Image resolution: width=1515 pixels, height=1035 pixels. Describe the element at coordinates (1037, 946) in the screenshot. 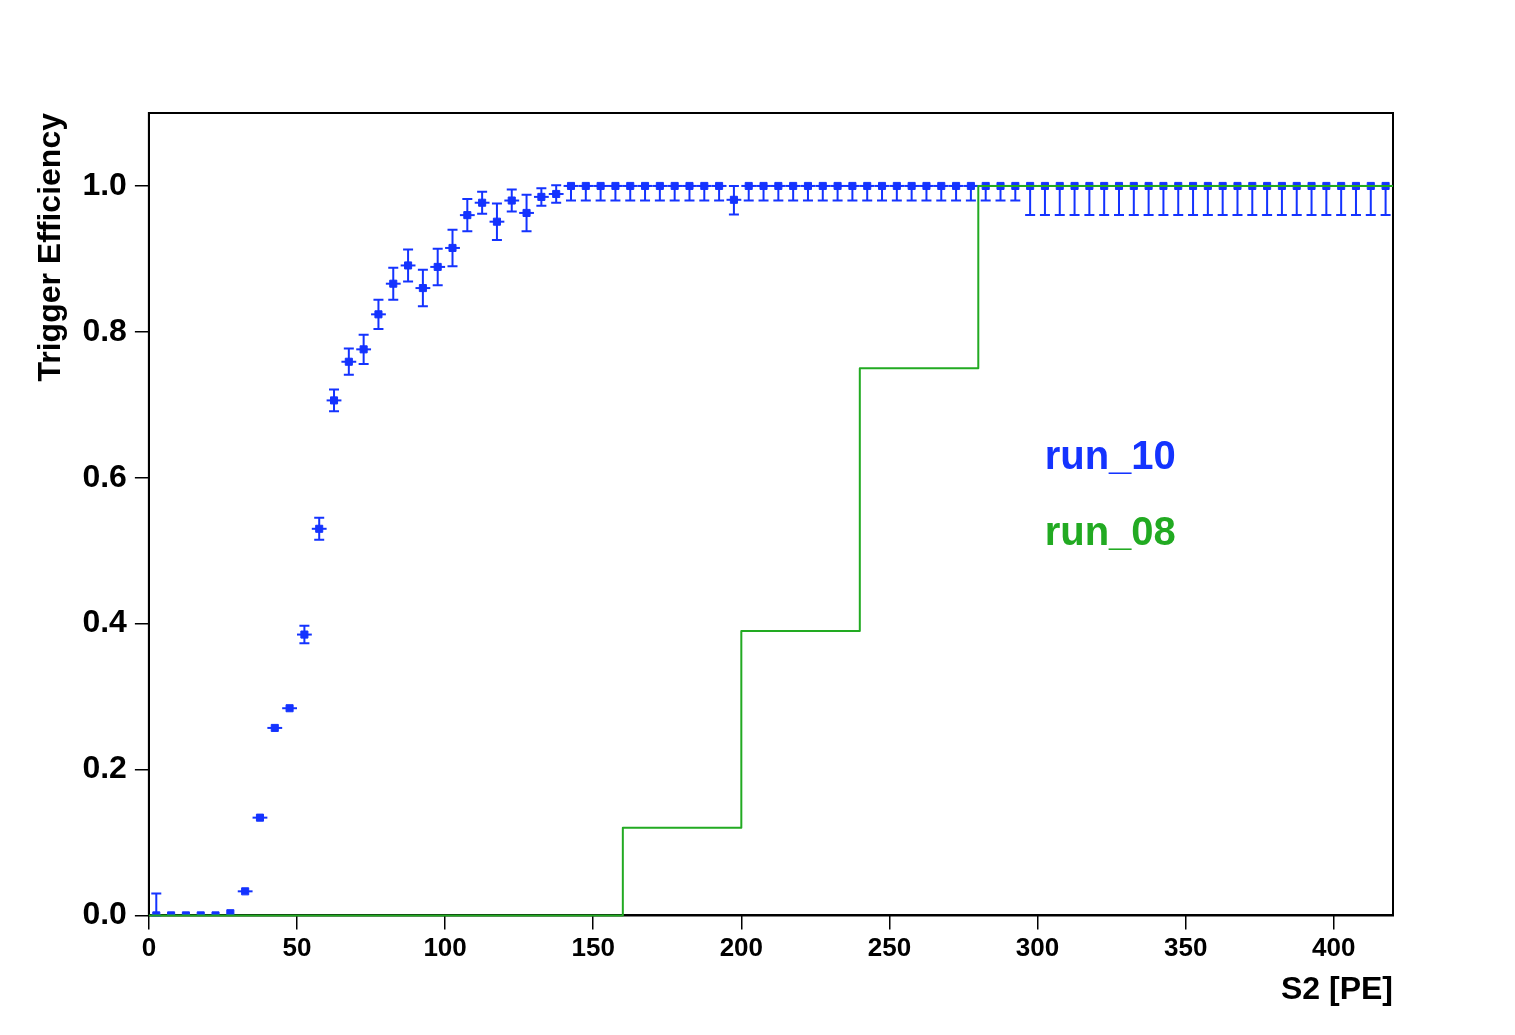

I see `x-tick-label: 300` at that location.